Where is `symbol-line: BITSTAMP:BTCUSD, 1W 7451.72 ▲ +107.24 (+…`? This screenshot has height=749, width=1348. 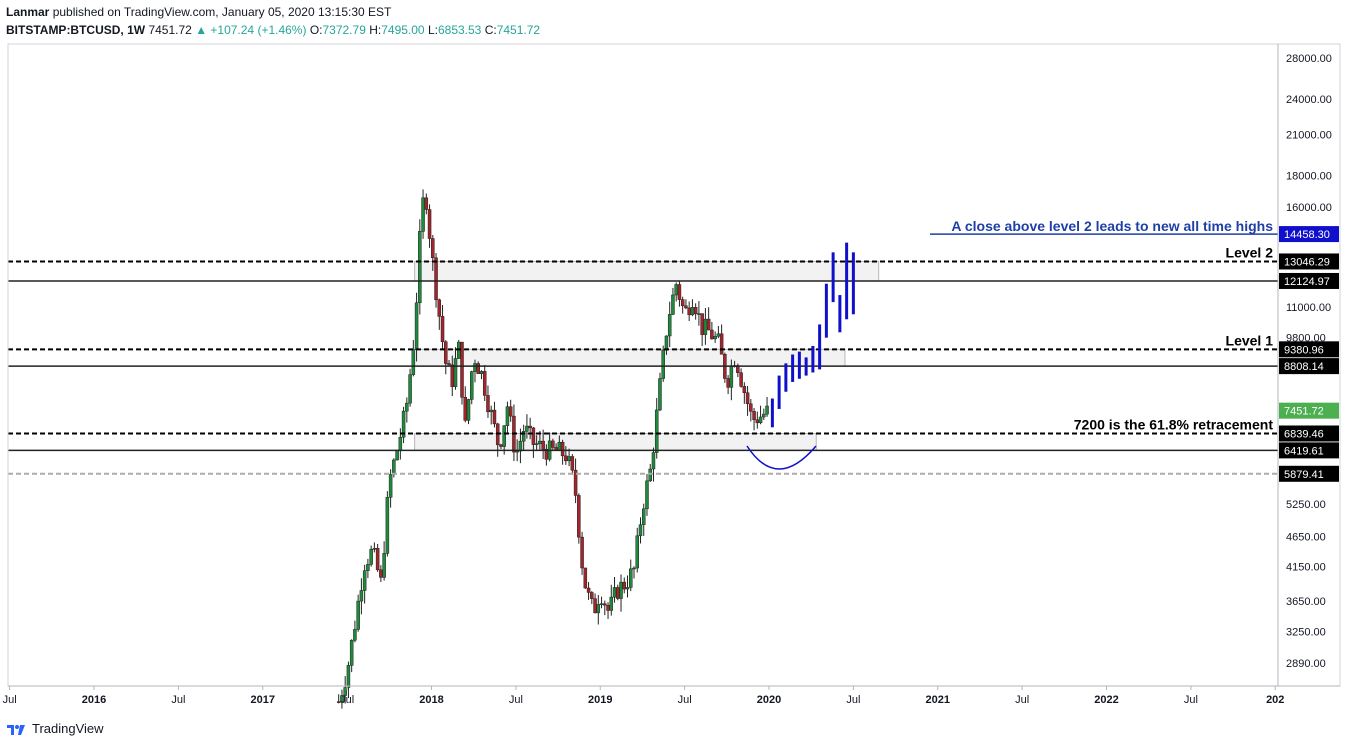 symbol-line: BITSTAMP:BTCUSD, 1W 7451.72 ▲ +107.24 (+… is located at coordinates (506, 30).